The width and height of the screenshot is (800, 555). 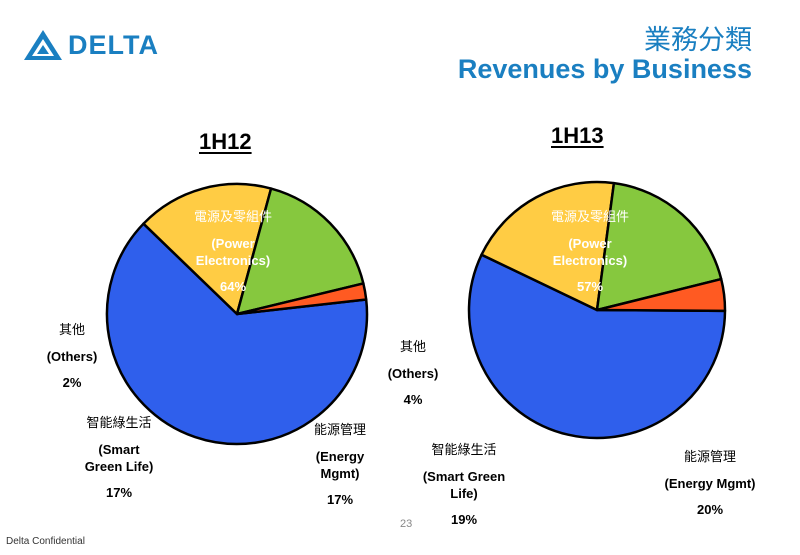 I want to click on slice-energy-mgmt-1h13, so click(x=548, y=246).